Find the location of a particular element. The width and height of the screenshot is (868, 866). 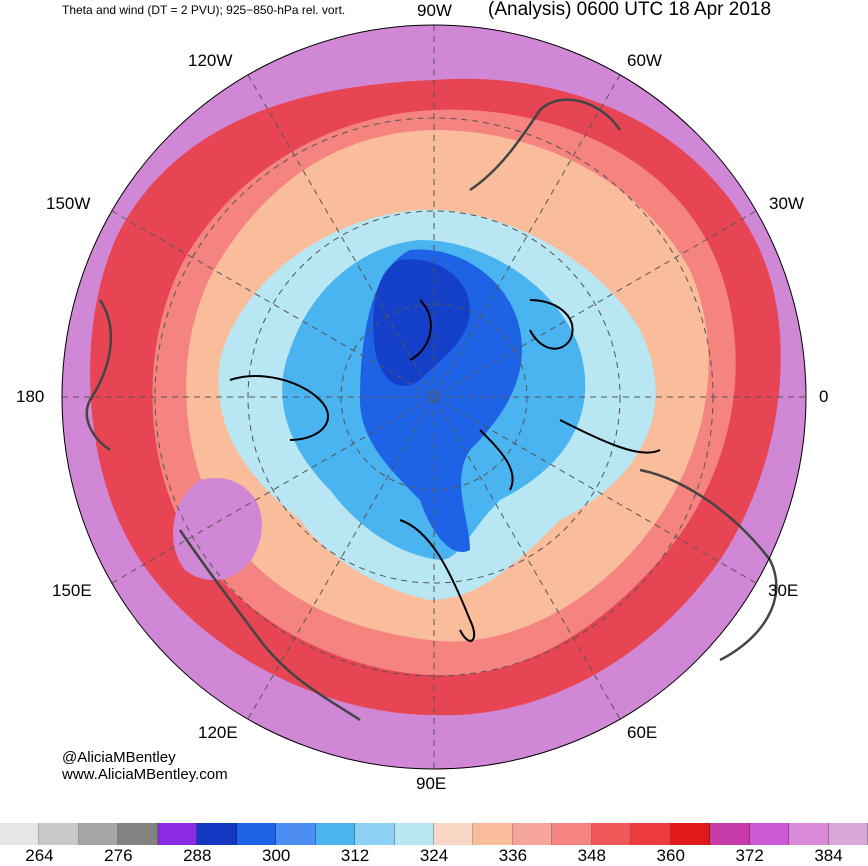

colorbar-tick-label: 384 is located at coordinates (828, 855).